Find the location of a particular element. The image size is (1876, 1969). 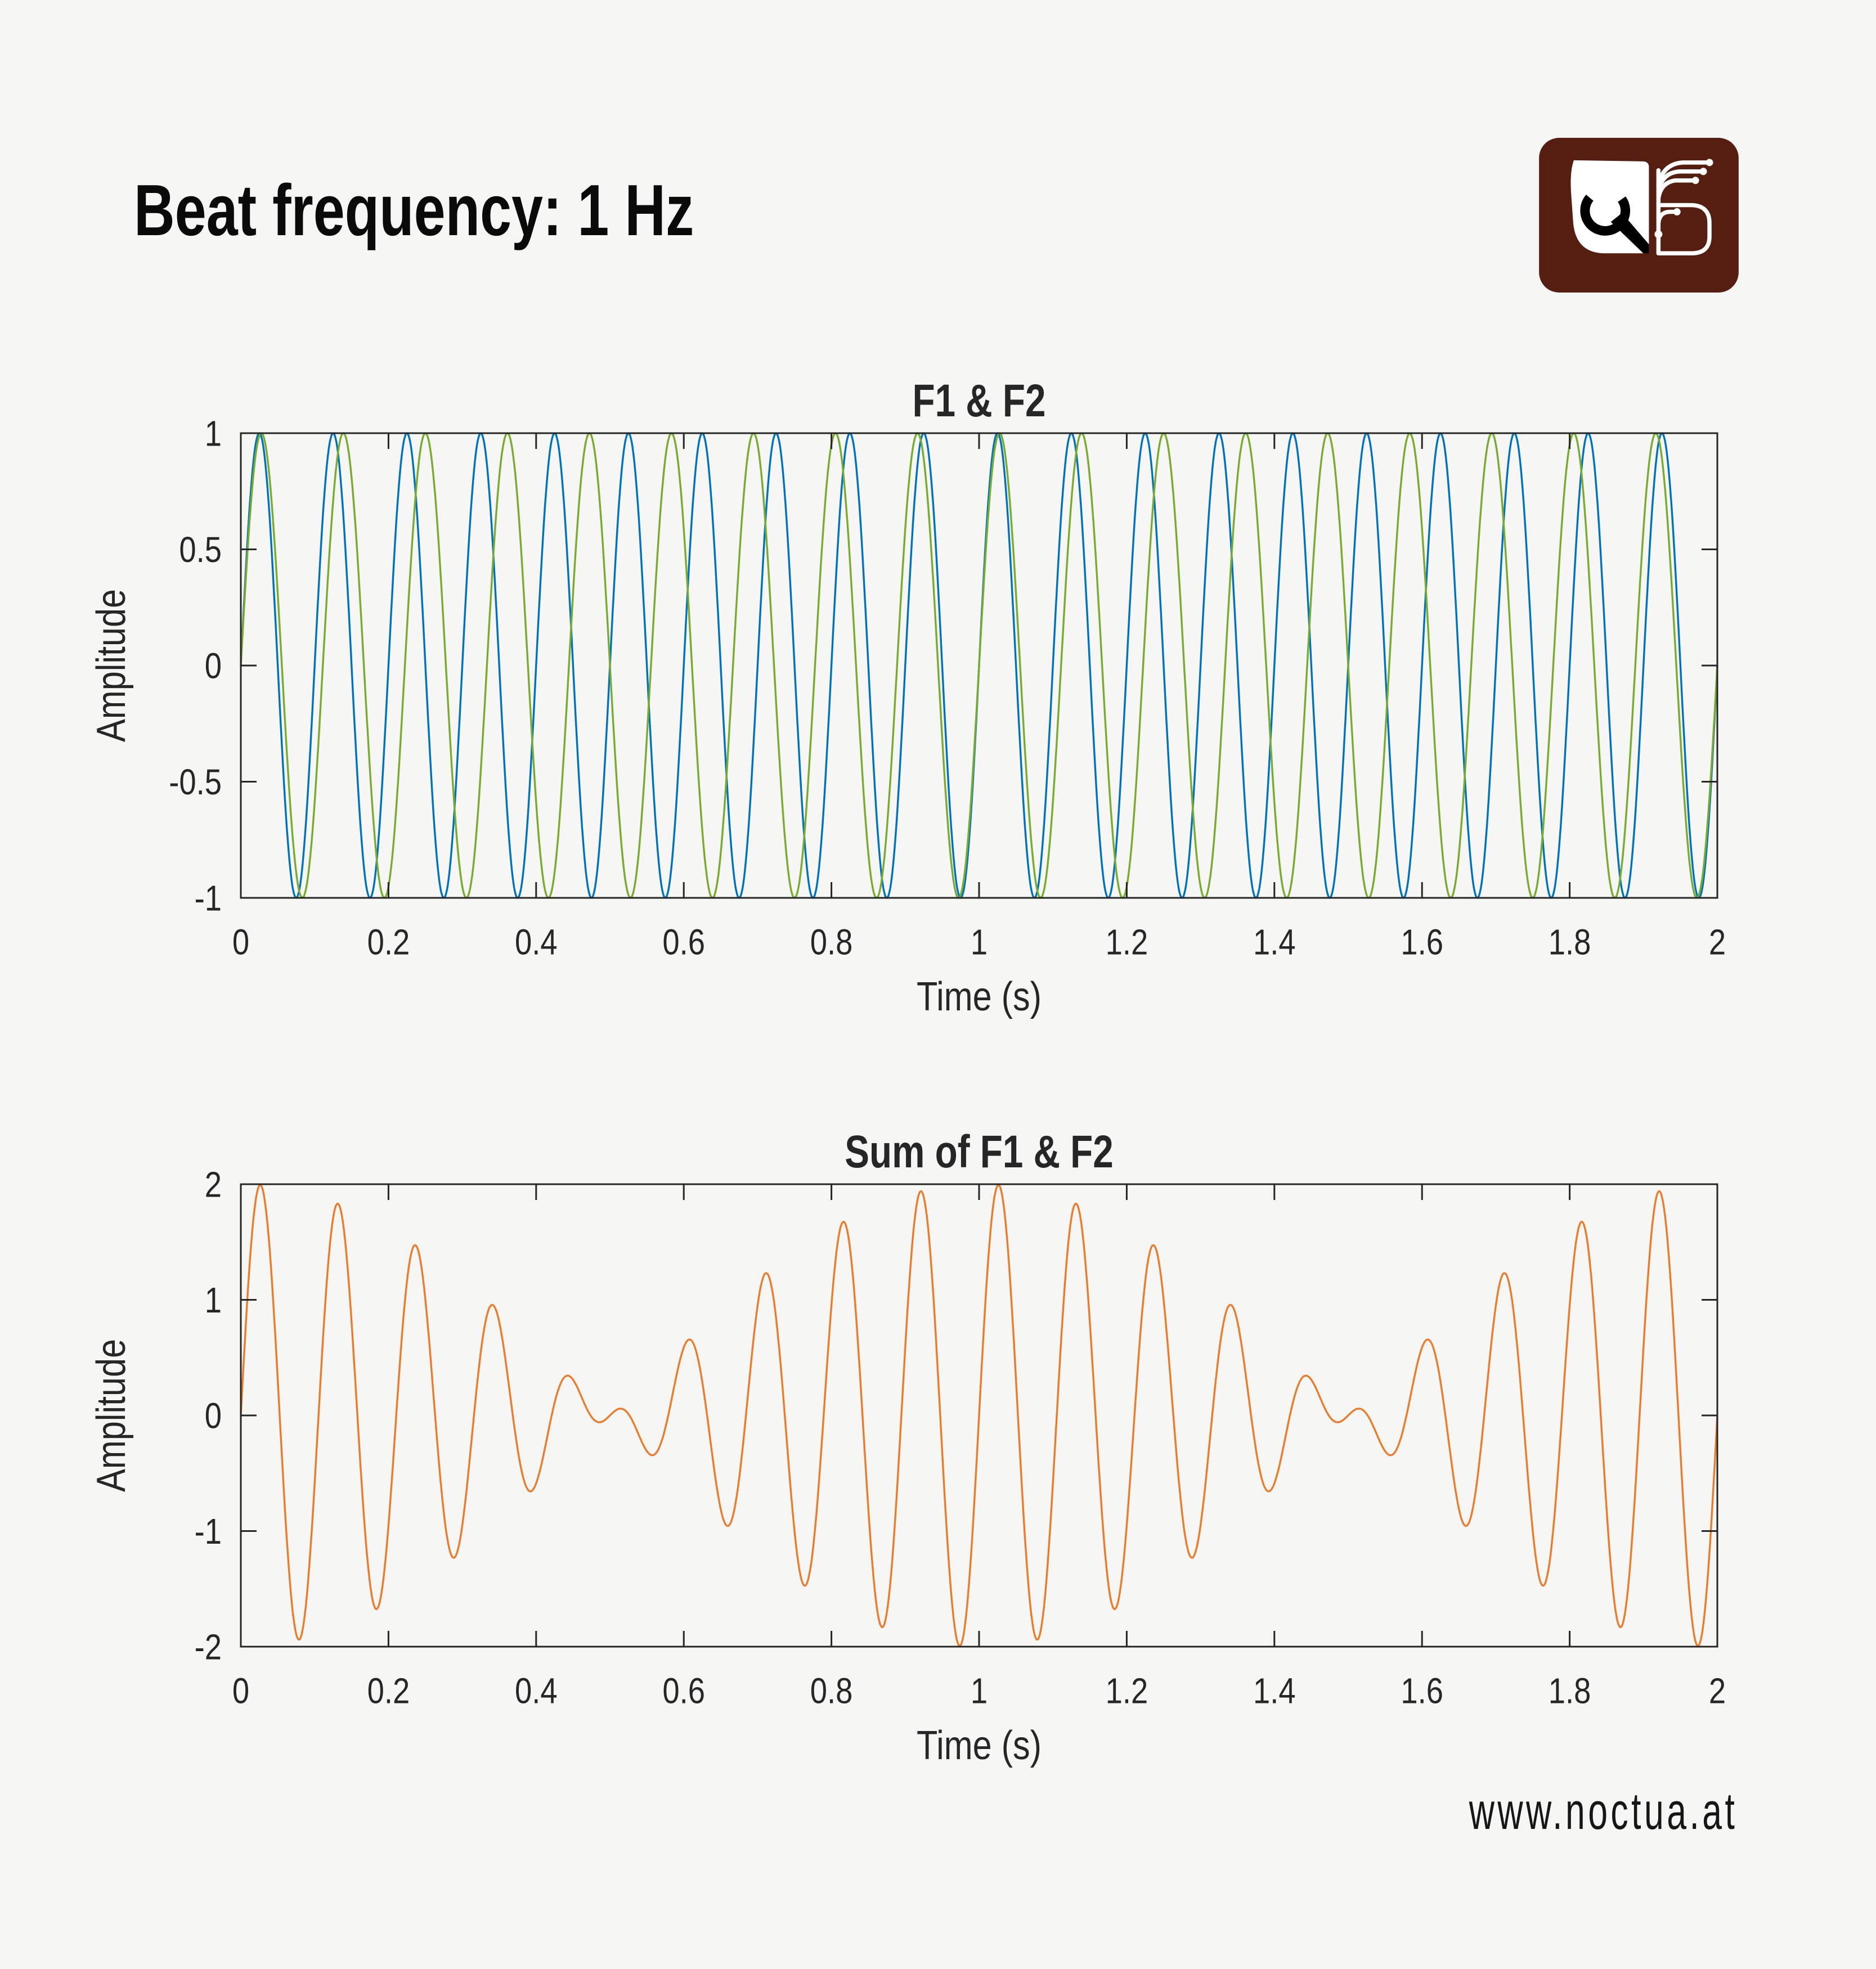

y-tick-label: -2 is located at coordinates (208, 1647).